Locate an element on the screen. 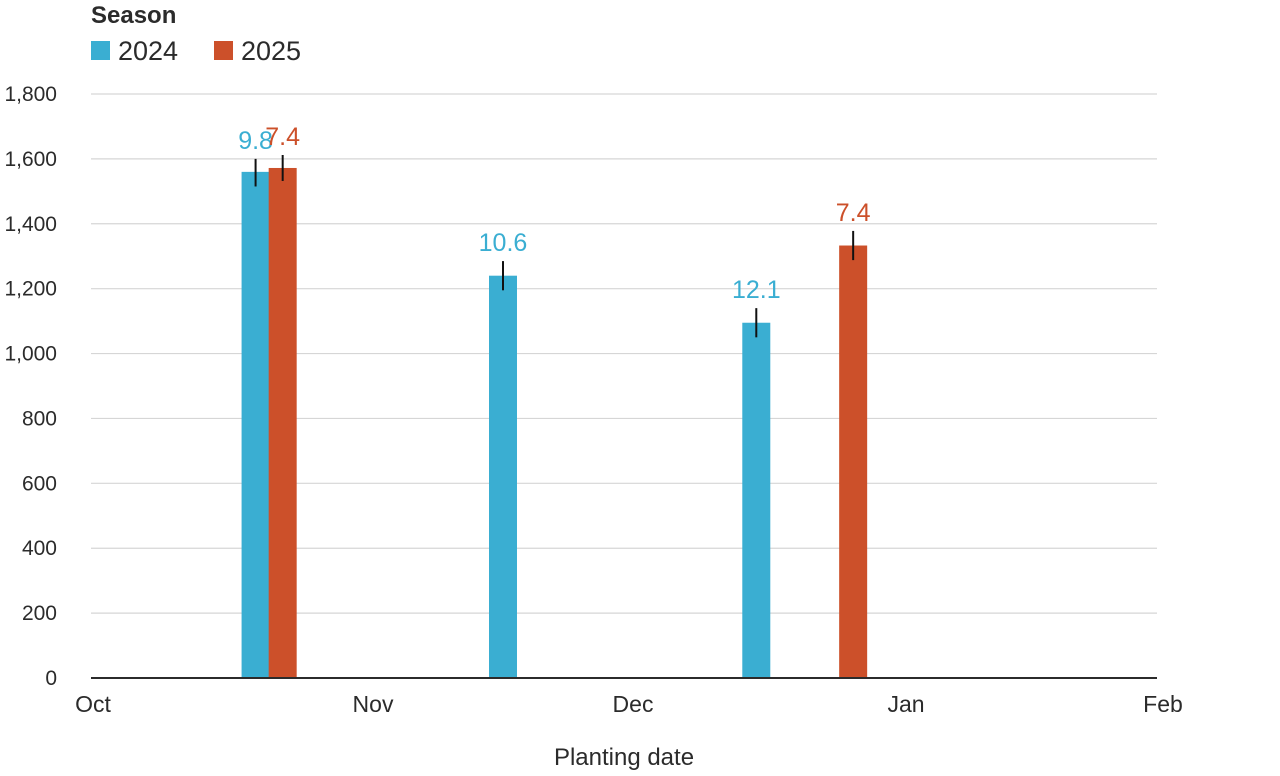  x-tick-label: Jan is located at coordinates (905, 704).